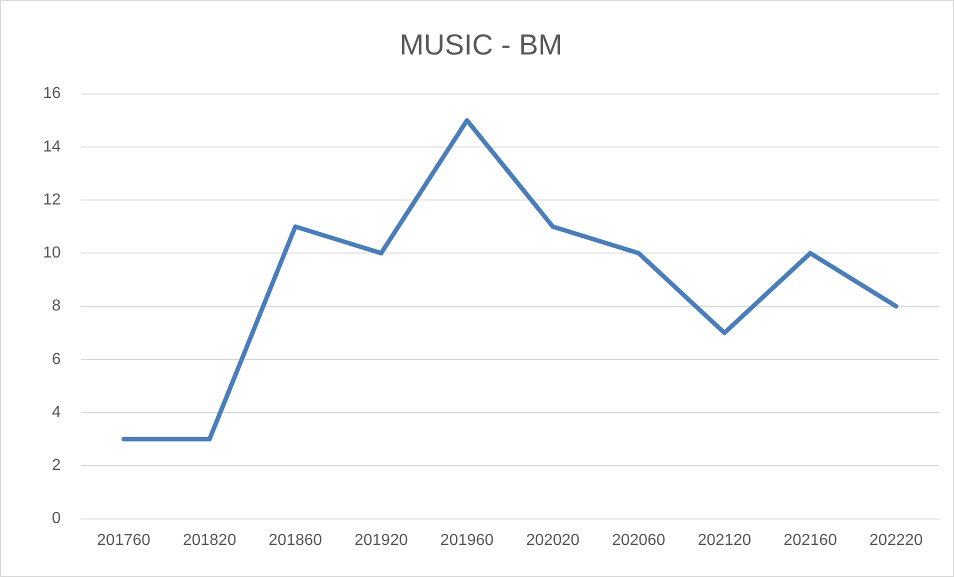 This screenshot has height=577, width=954. Describe the element at coordinates (124, 540) in the screenshot. I see `x-tick-label: 201760` at that location.